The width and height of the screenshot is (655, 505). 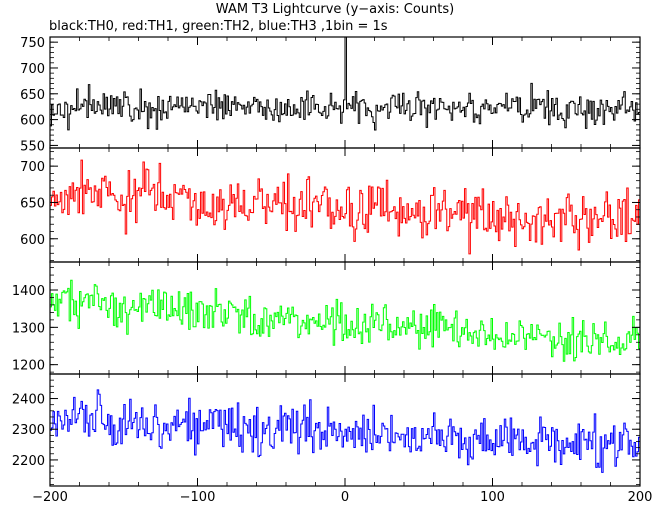 I want to click on x-axis: −200 −100 0 100 200, so click(x=342, y=497).